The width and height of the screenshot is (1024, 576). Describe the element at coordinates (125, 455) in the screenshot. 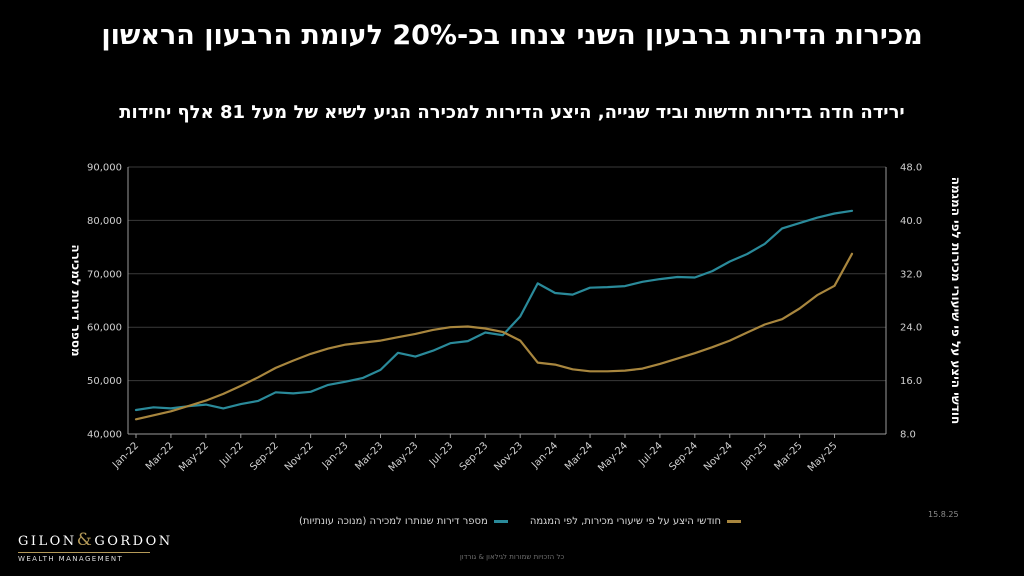

I see `x-tick-label: Jan-22` at that location.